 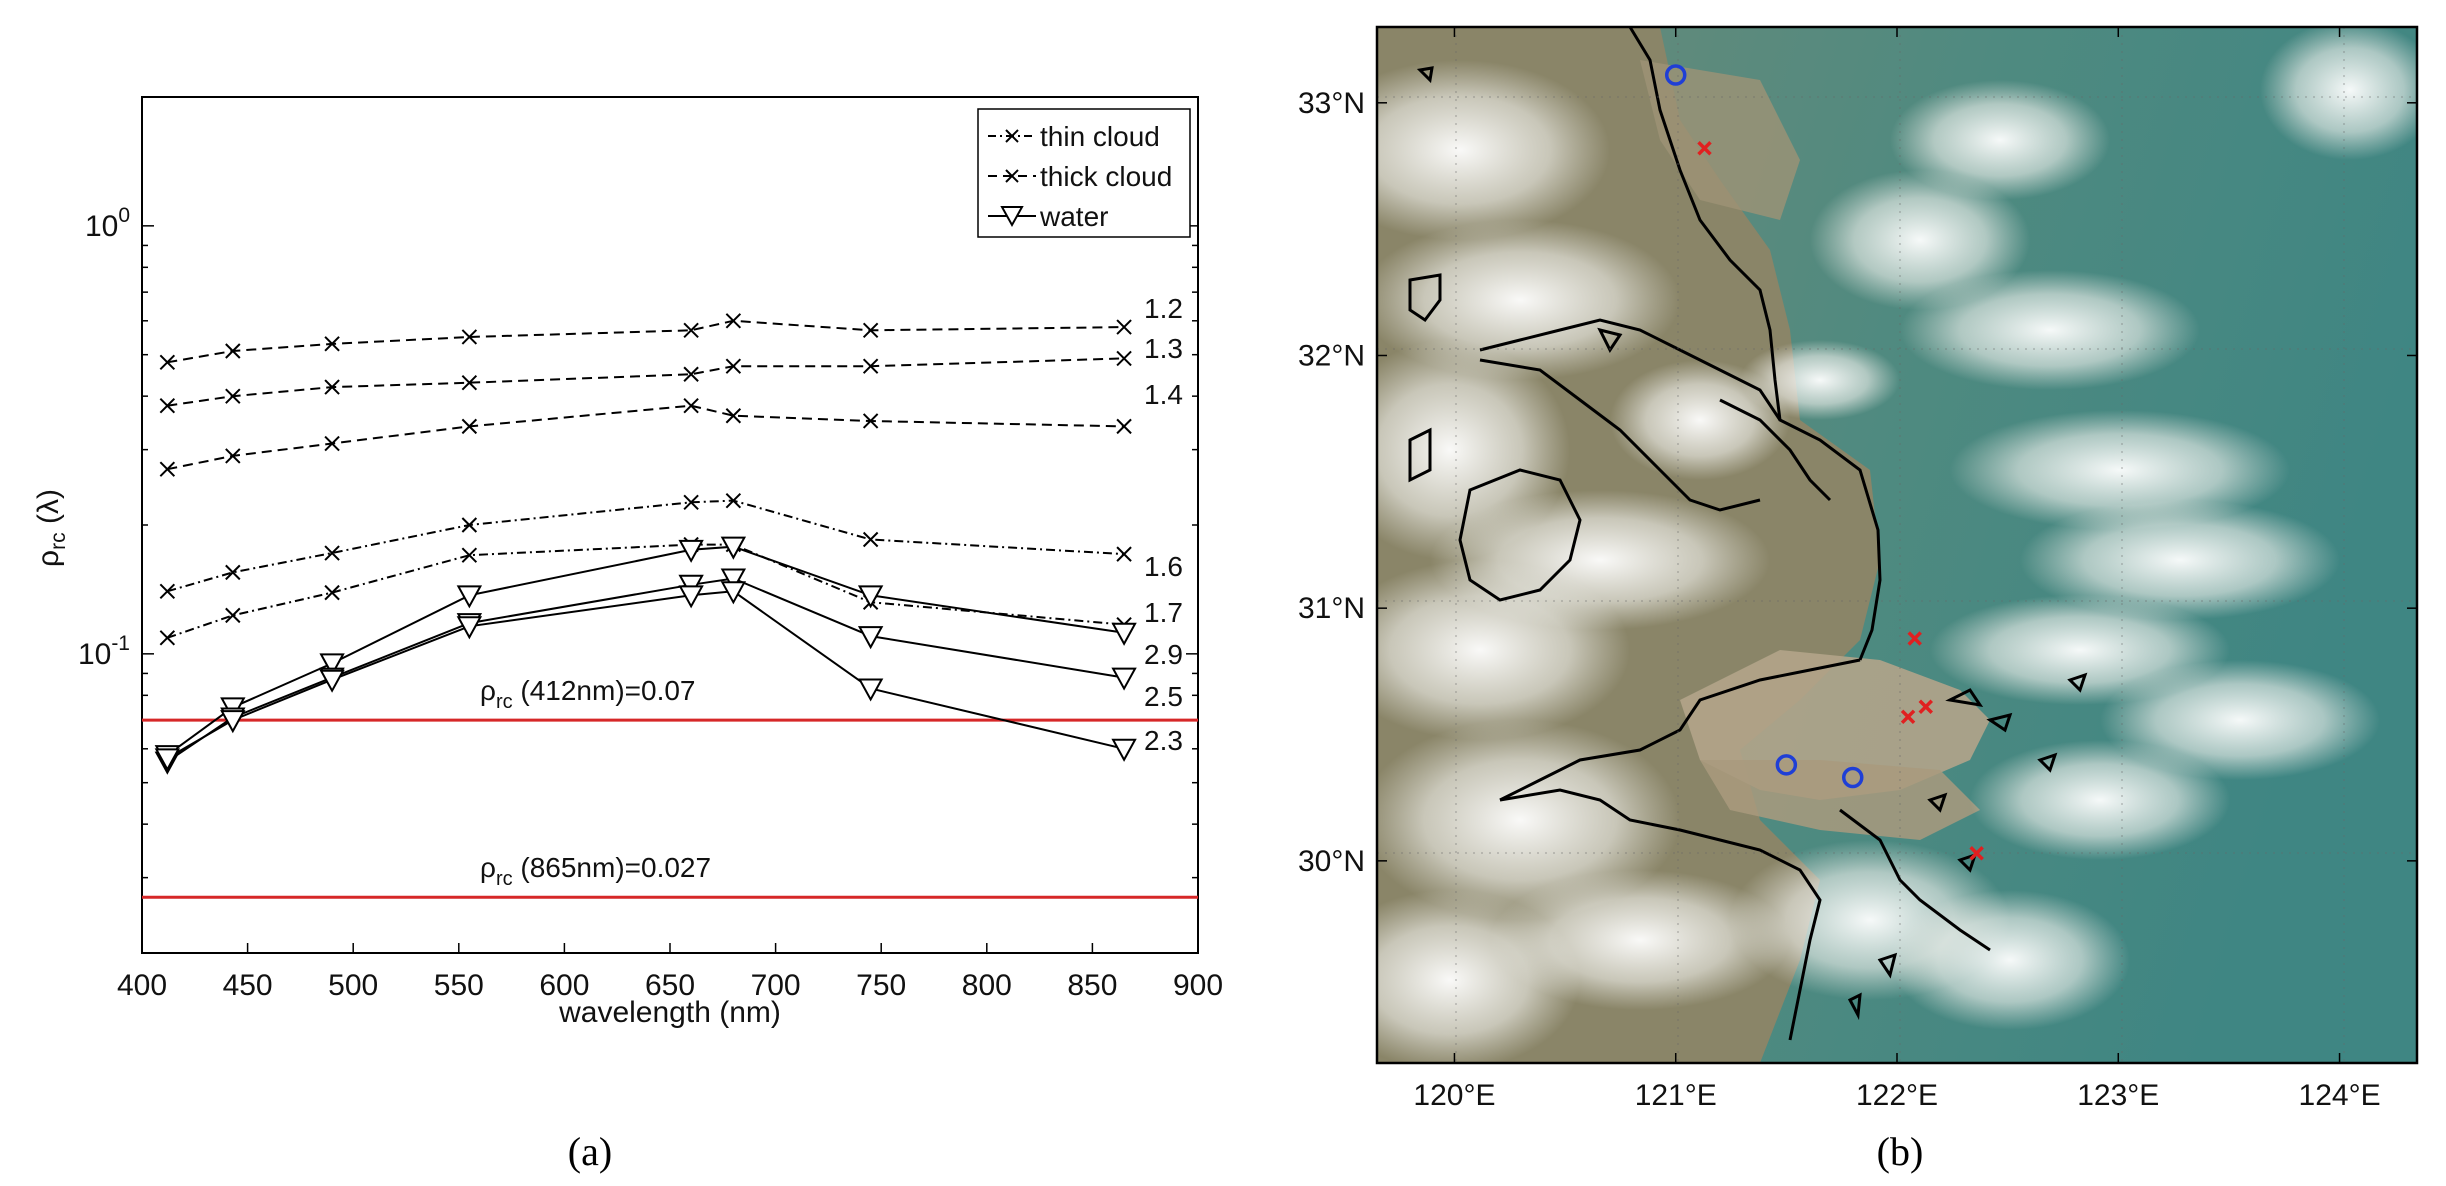 I want to click on series-label: 1.7, so click(x=1163, y=612).